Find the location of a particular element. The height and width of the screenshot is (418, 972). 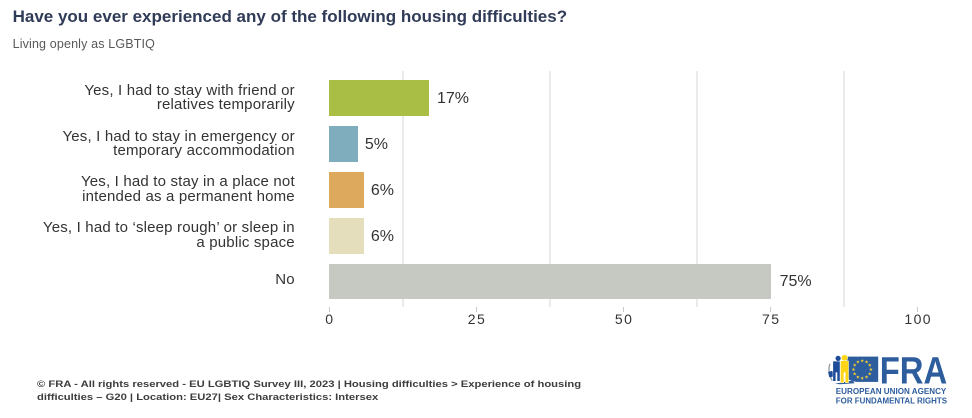

svg-text: FRA is located at coordinates (914, 371).